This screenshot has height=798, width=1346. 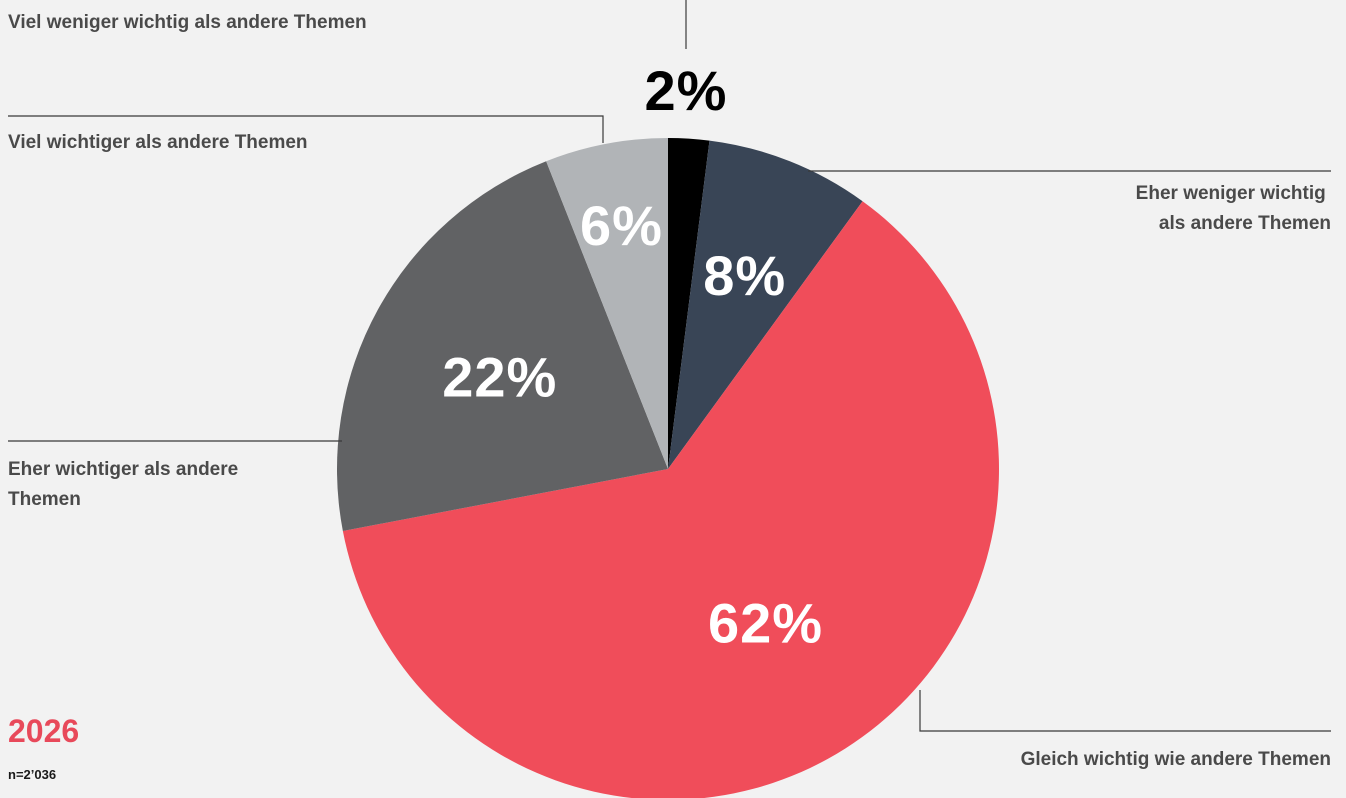 I want to click on pct-label-gleich: 62%, so click(x=765, y=623).